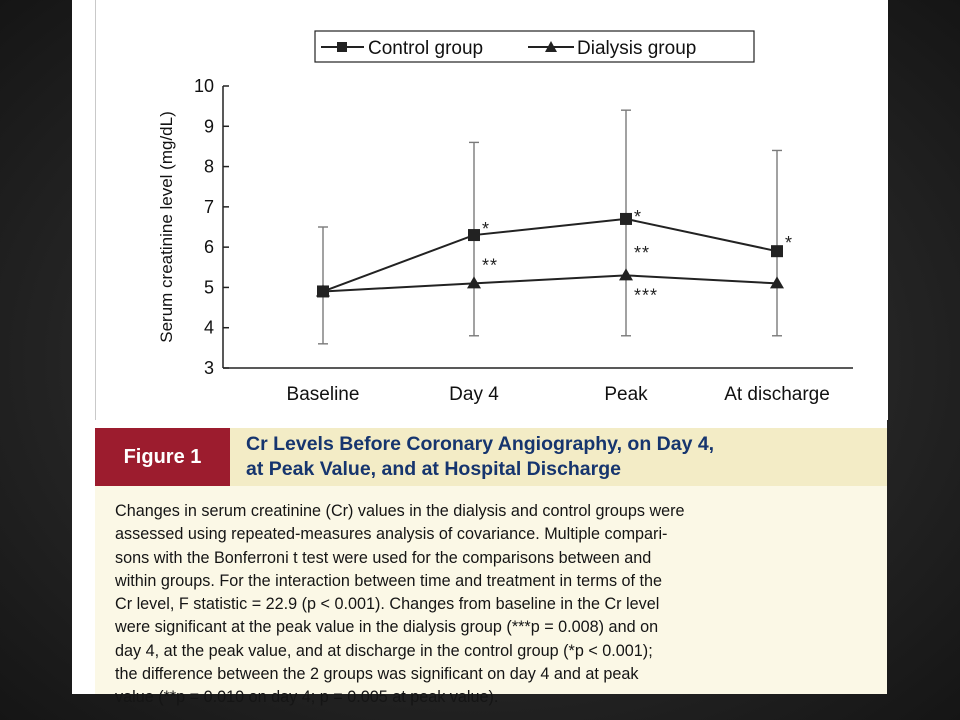  What do you see at coordinates (204, 86) in the screenshot?
I see `y-tick-label: 10` at bounding box center [204, 86].